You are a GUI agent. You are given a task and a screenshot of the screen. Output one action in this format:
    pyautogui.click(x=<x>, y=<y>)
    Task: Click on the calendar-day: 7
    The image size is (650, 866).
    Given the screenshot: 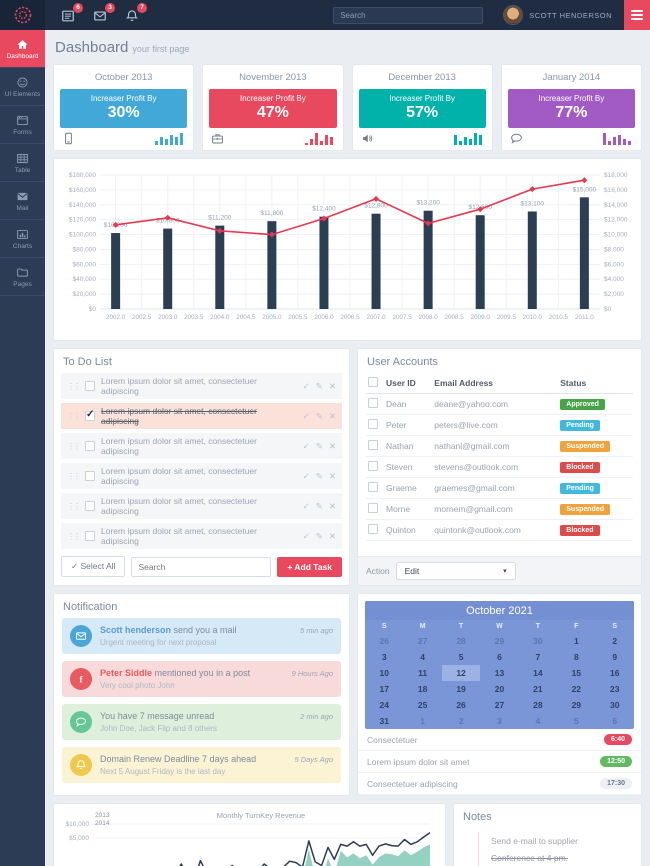 What is the action you would take?
    pyautogui.click(x=538, y=657)
    